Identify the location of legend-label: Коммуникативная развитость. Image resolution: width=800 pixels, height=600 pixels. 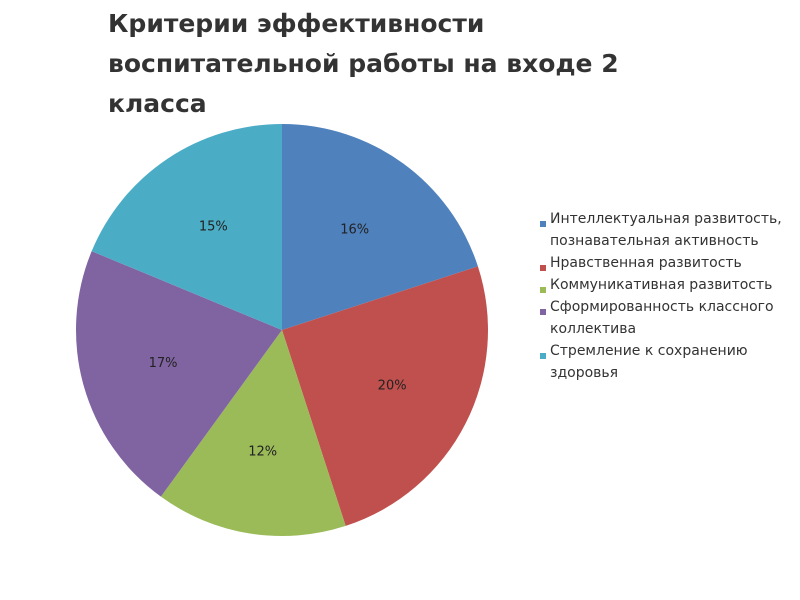
(661, 285).